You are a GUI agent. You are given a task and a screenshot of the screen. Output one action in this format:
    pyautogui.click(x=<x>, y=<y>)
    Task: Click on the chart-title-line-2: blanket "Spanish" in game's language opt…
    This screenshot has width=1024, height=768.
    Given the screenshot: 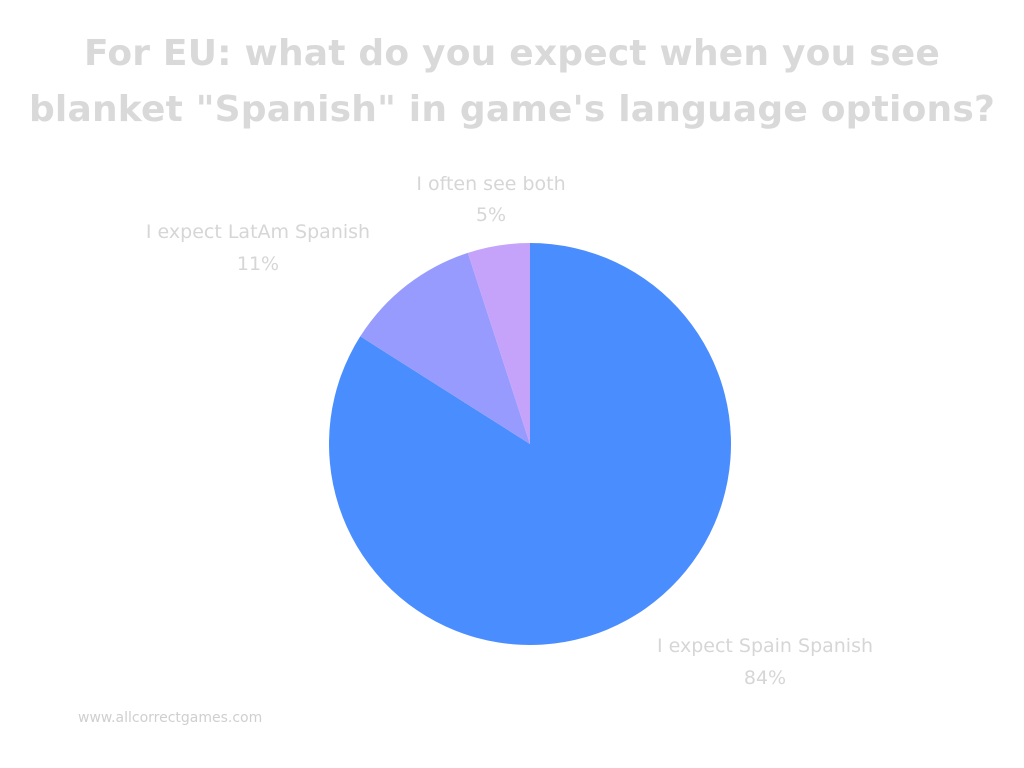 What is the action you would take?
    pyautogui.click(x=512, y=109)
    